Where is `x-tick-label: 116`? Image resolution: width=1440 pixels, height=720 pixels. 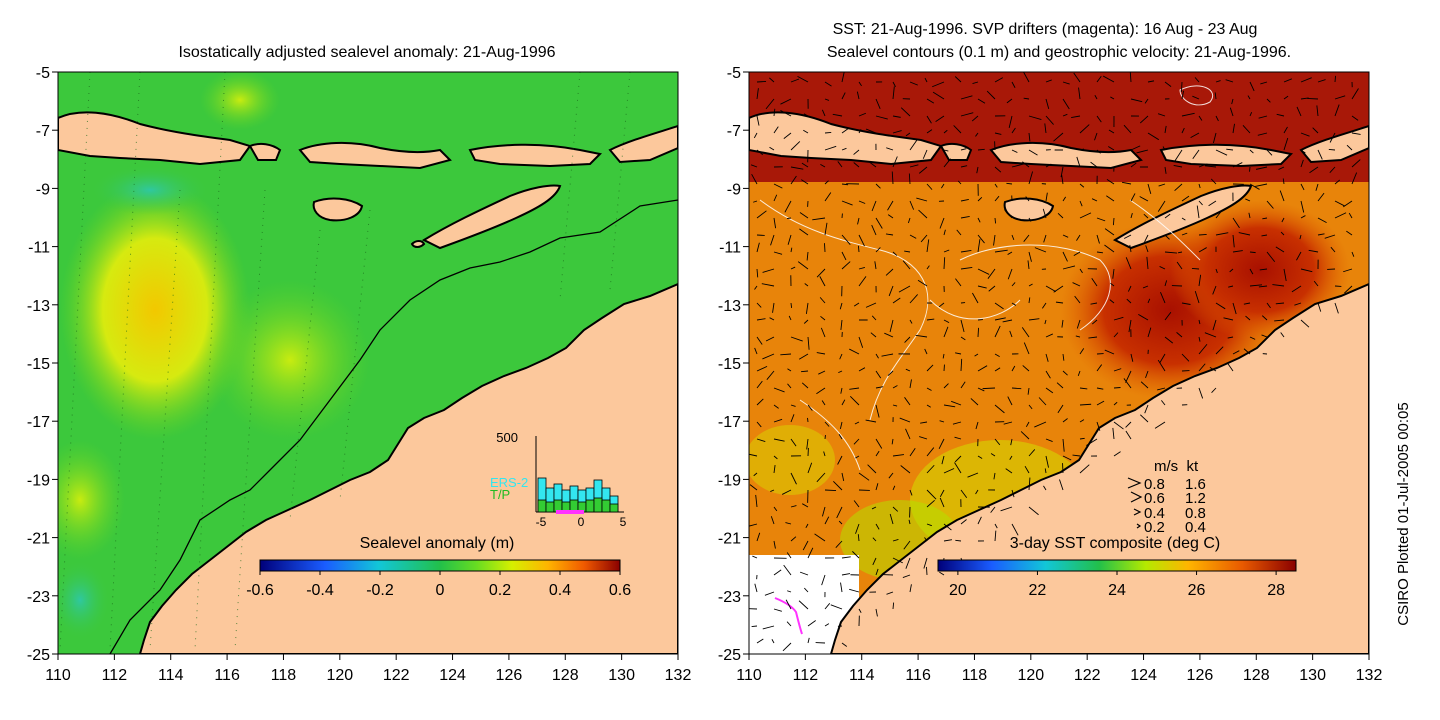
x-tick-label: 116 is located at coordinates (227, 675).